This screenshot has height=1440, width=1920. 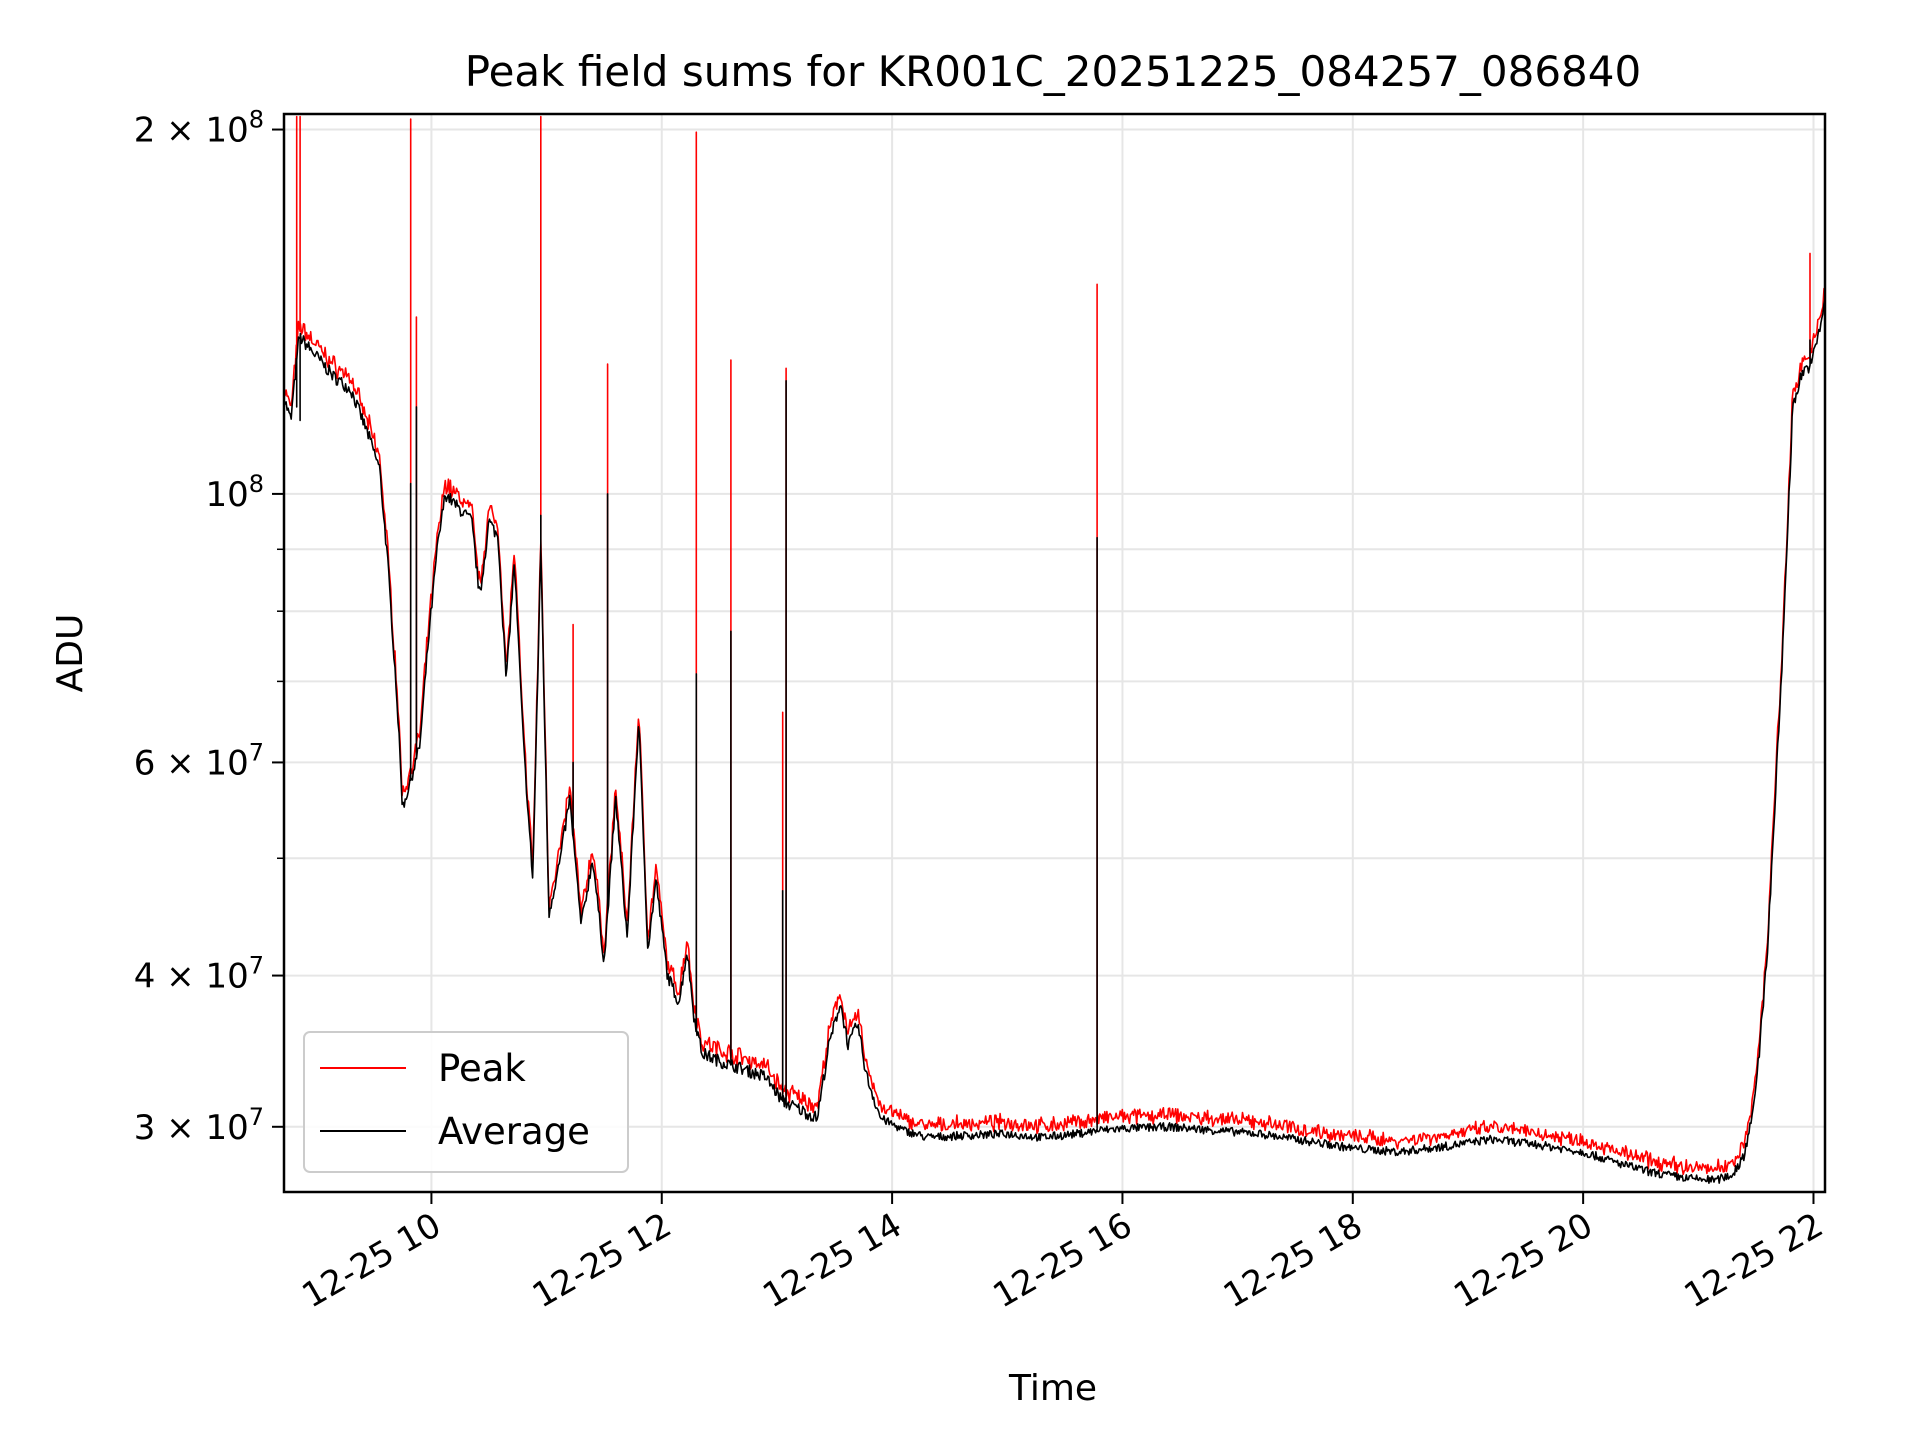 What do you see at coordinates (199, 1125) in the screenshot?
I see `y-tick-label: 3 × 107` at bounding box center [199, 1125].